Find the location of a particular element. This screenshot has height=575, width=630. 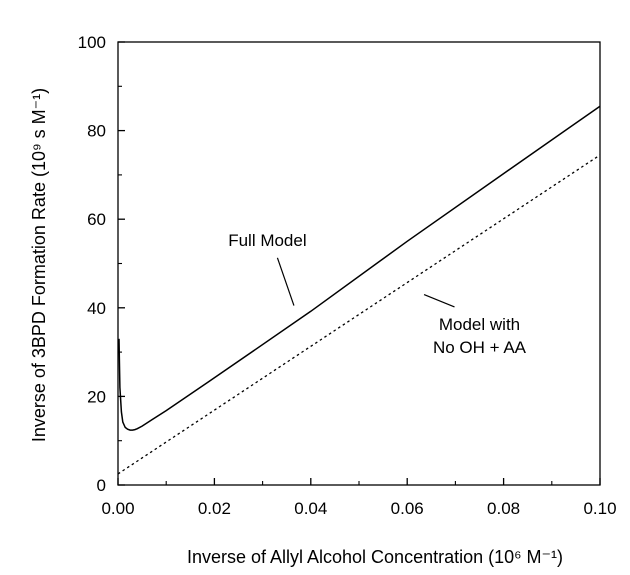

annotation-label: Full Model is located at coordinates (267, 240).